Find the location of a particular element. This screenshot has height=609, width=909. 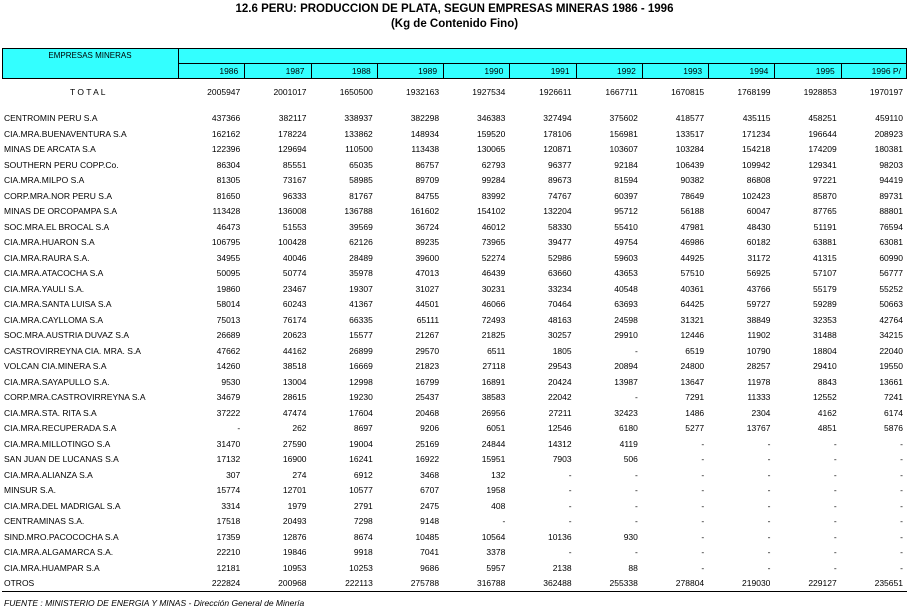

cell: 178106 is located at coordinates (557, 133).